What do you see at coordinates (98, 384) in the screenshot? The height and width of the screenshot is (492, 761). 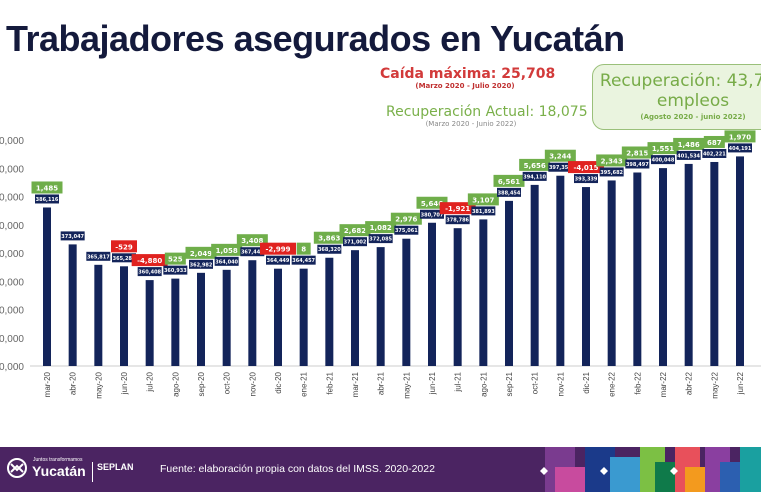 I see `x-tick-label: may-20` at bounding box center [98, 384].